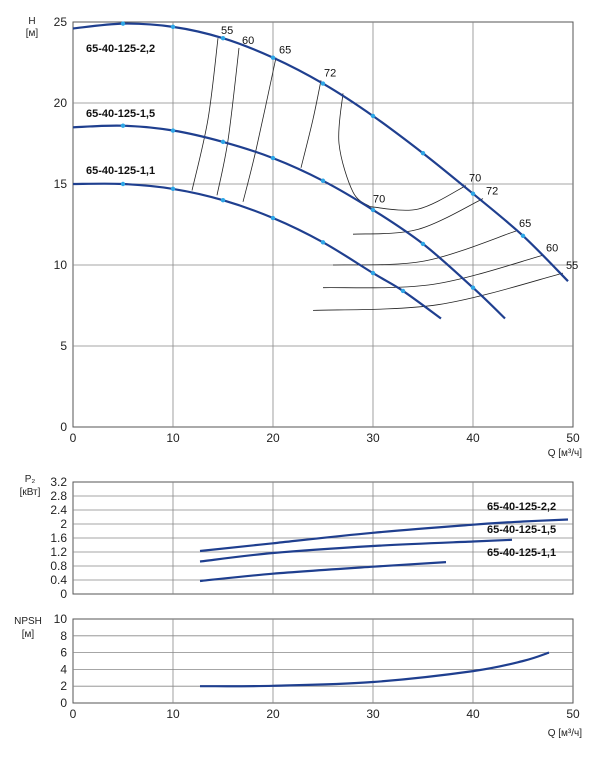 The width and height of the screenshot is (589, 757). What do you see at coordinates (374, 669) in the screenshot?
I see `npsh-curve` at bounding box center [374, 669].